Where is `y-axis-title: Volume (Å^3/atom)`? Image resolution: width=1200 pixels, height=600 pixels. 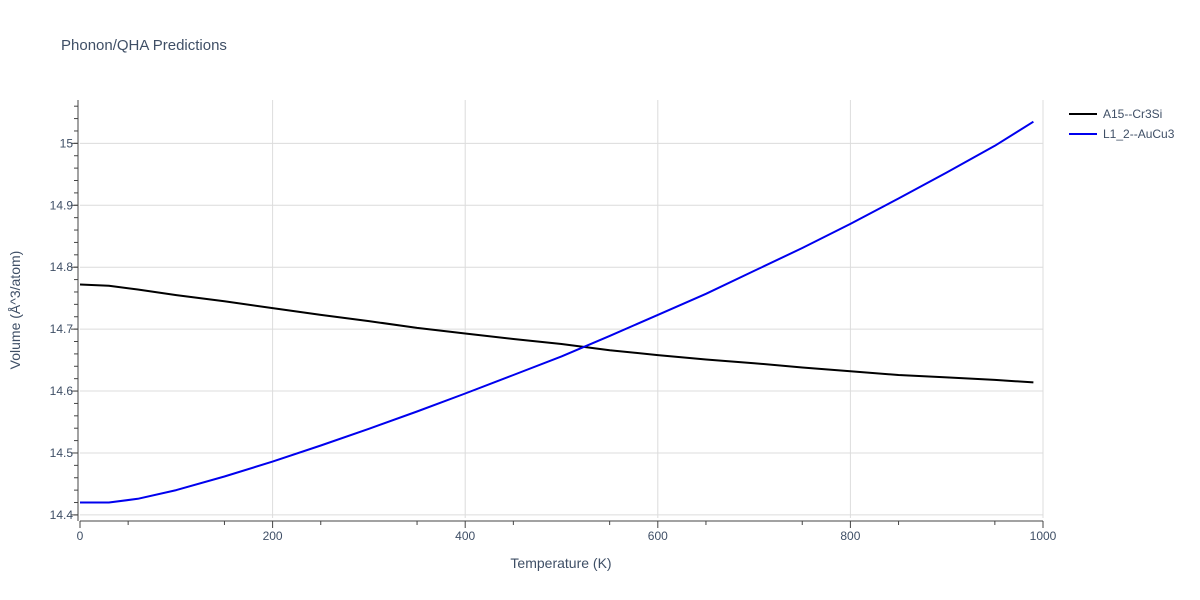 y-axis-title: Volume (Å^3/atom) is located at coordinates (15, 310).